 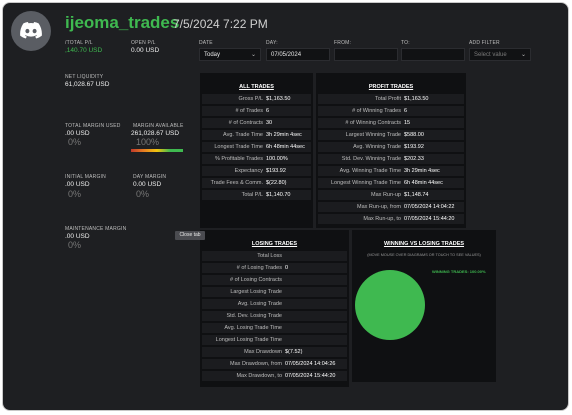 I want to click on stat-value: $1,140.70, so click(x=278, y=195).